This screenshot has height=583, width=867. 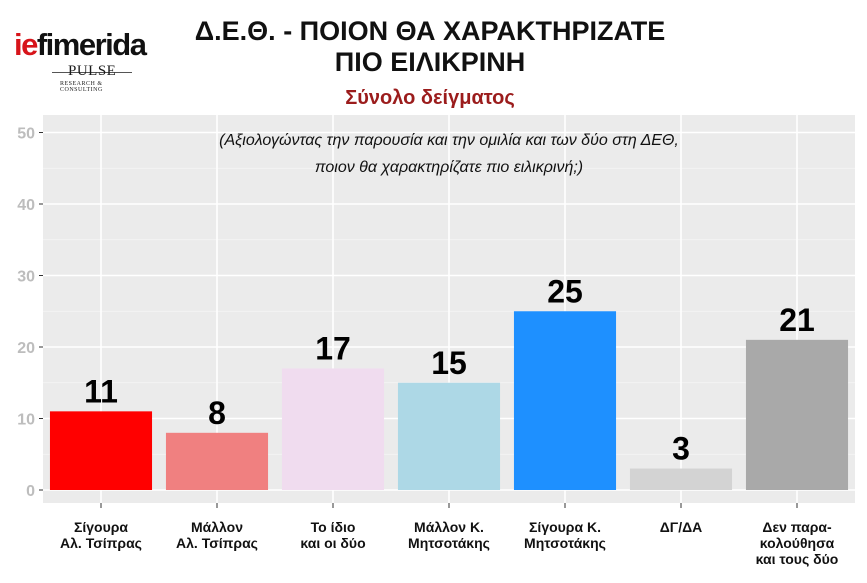 What do you see at coordinates (449, 535) in the screenshot?
I see `x-tick-label: Μάλλον Κ. Μητσοτάκης` at bounding box center [449, 535].